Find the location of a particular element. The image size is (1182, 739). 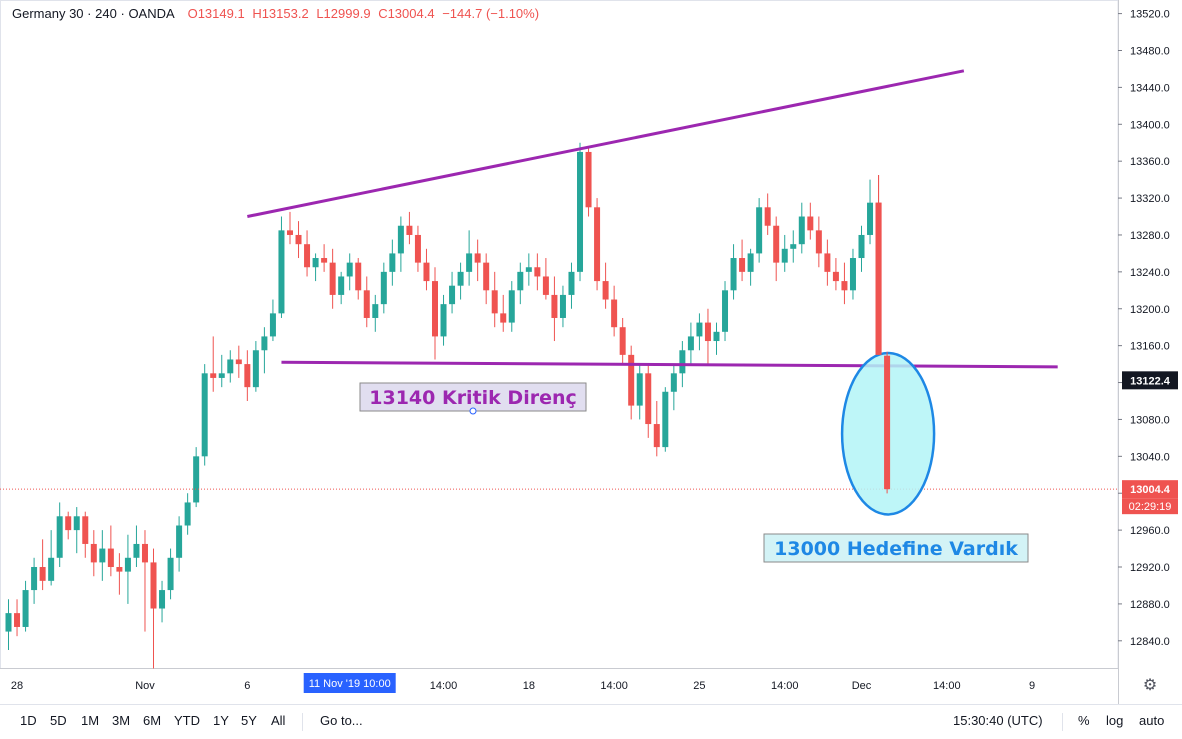

high-value: H13153.2 is located at coordinates (280, 13).